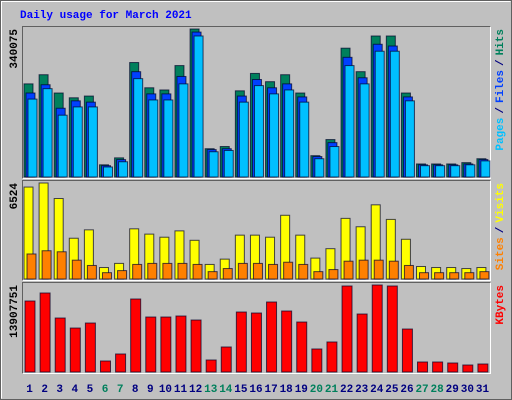 The image size is (512, 400). I want to click on x-tick-label: 29, so click(452, 390).